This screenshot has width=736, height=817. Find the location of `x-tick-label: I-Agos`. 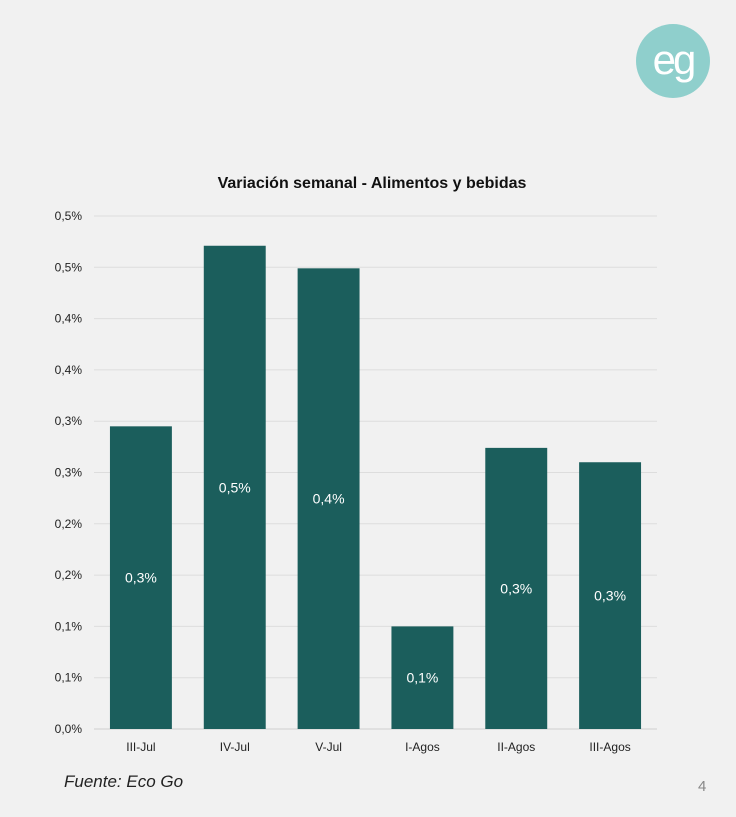

x-tick-label: I-Agos is located at coordinates (422, 747).